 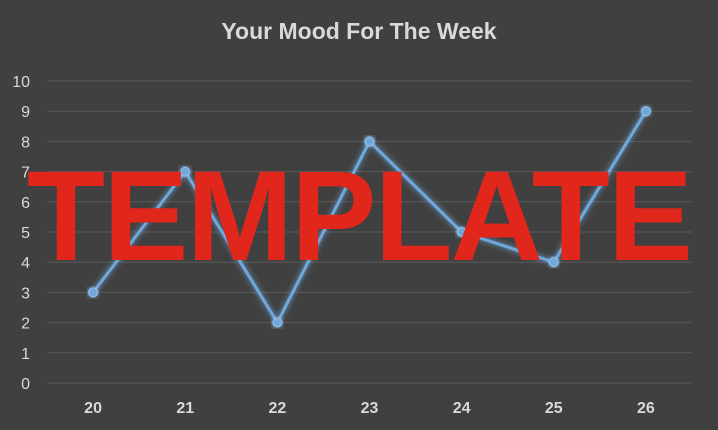 What do you see at coordinates (25, 293) in the screenshot?
I see `y-tick-label: 3` at bounding box center [25, 293].